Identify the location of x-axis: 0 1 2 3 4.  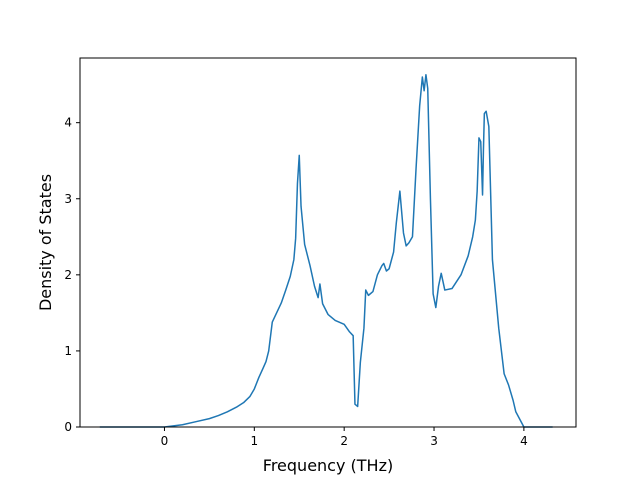
(344, 437).